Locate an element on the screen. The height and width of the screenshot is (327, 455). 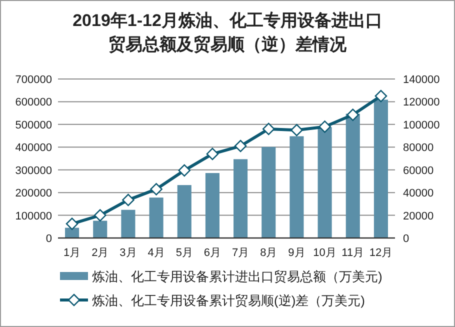
y2-tick-label: 20000 is located at coordinates (418, 216).